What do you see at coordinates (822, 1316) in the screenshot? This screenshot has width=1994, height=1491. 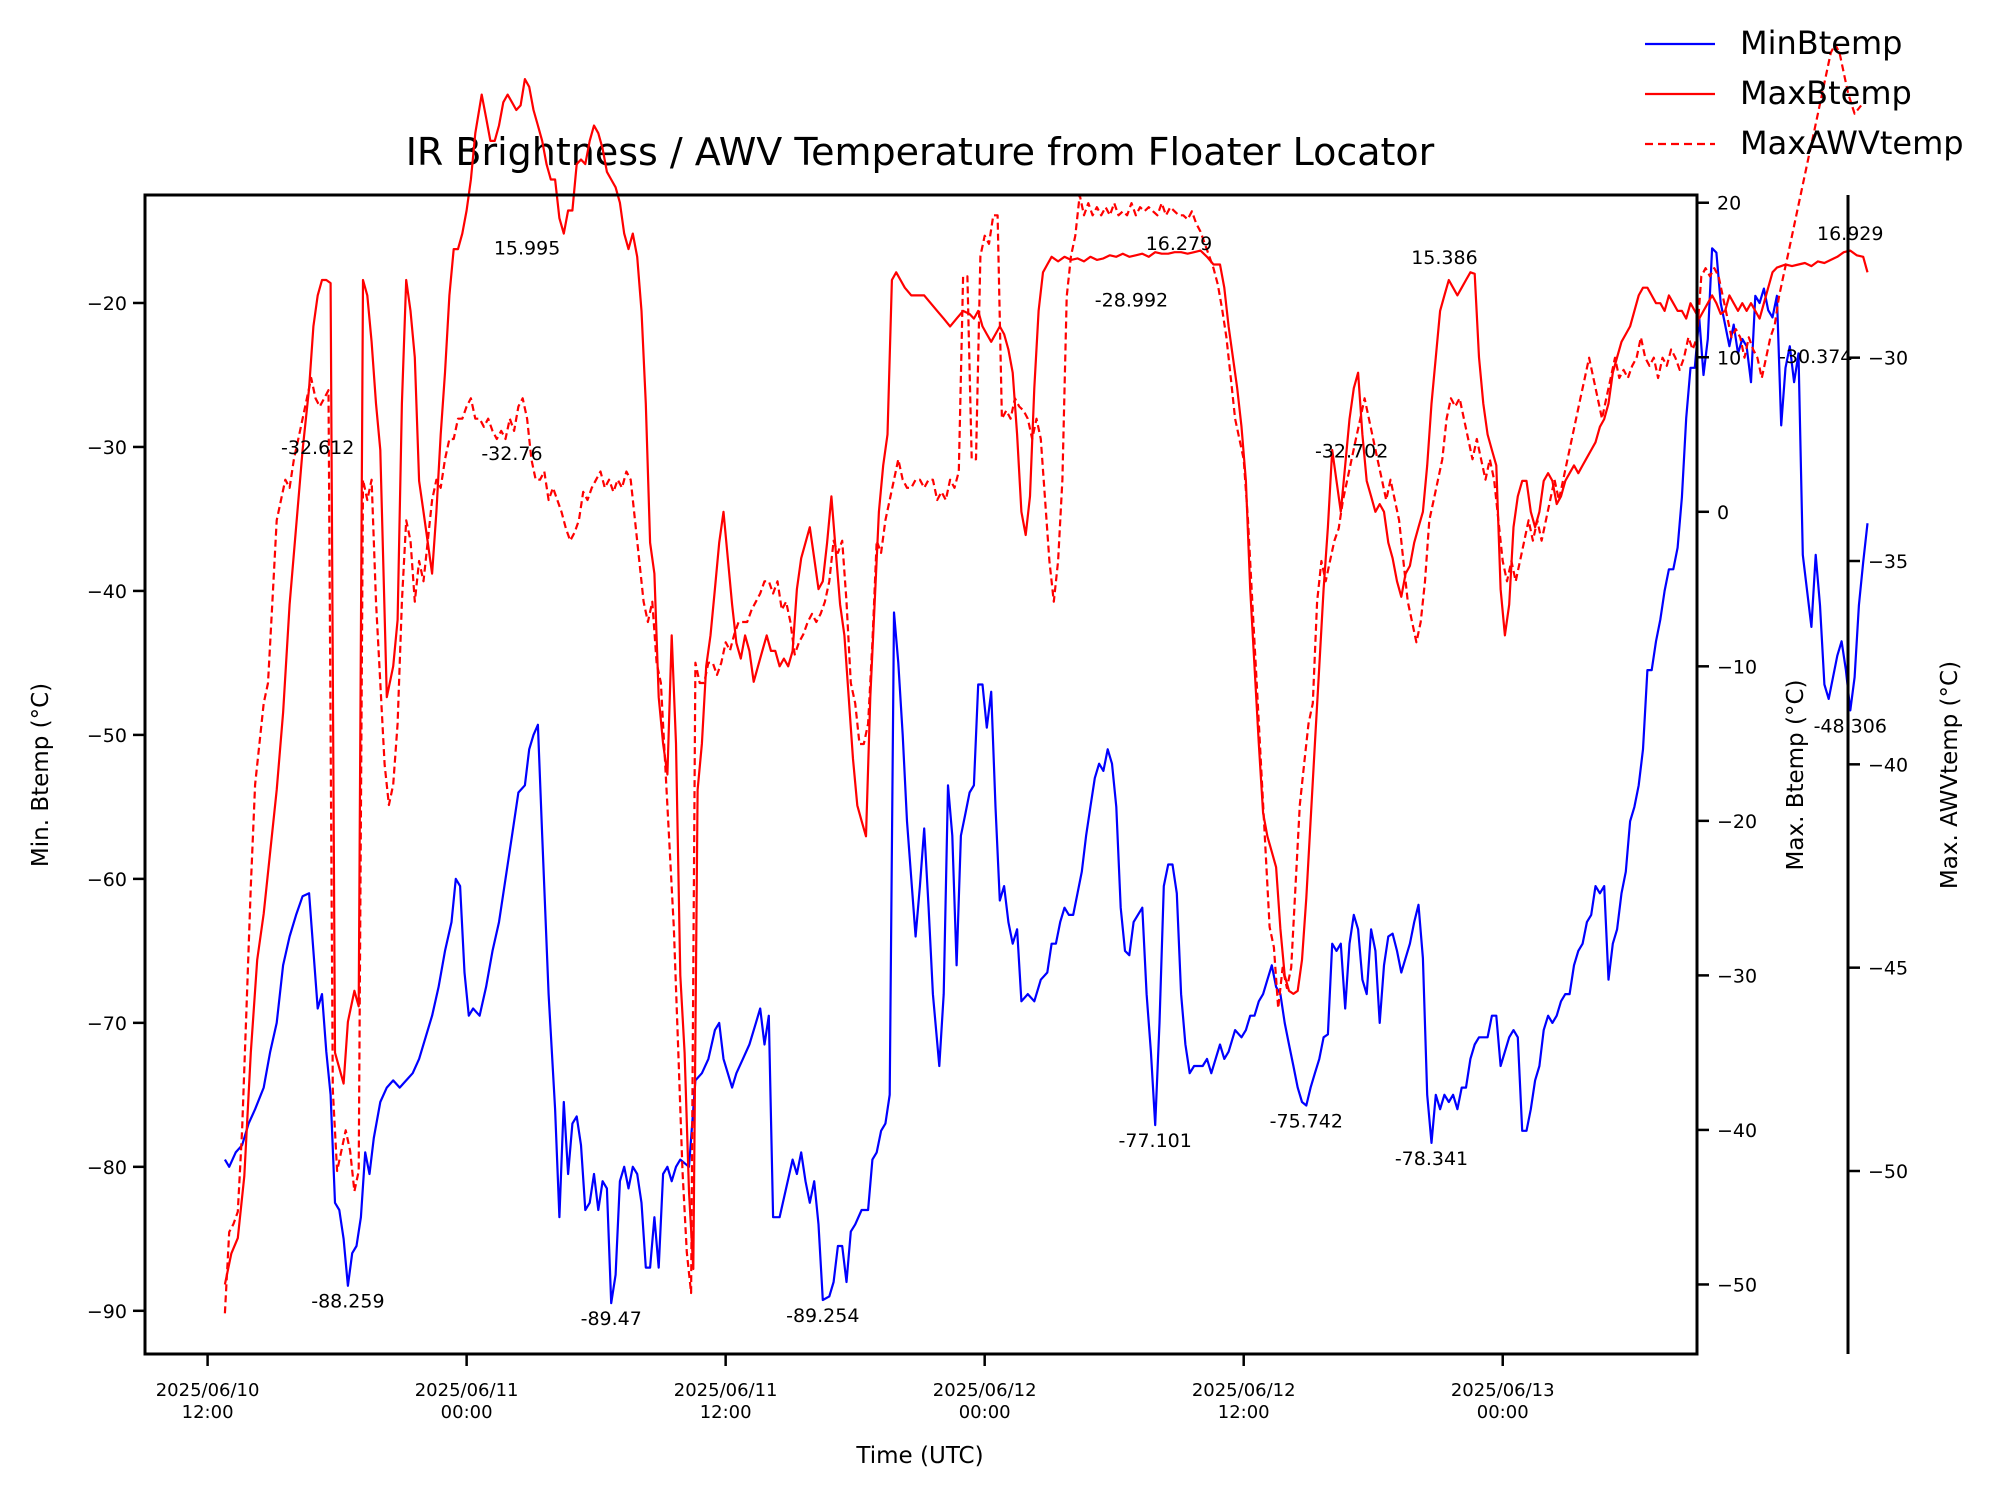 I see `data-annotation: -89.254` at bounding box center [822, 1316].